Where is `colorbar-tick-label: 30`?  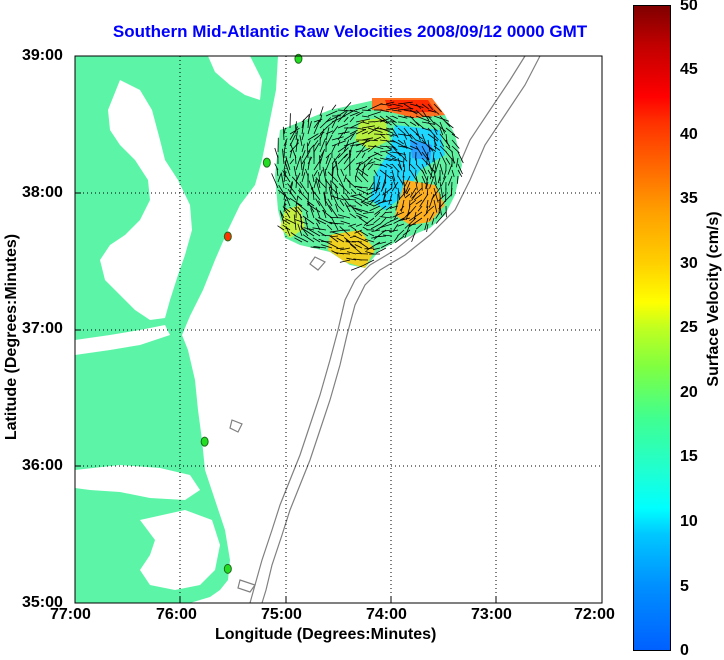
colorbar-tick-label: 30 is located at coordinates (689, 264).